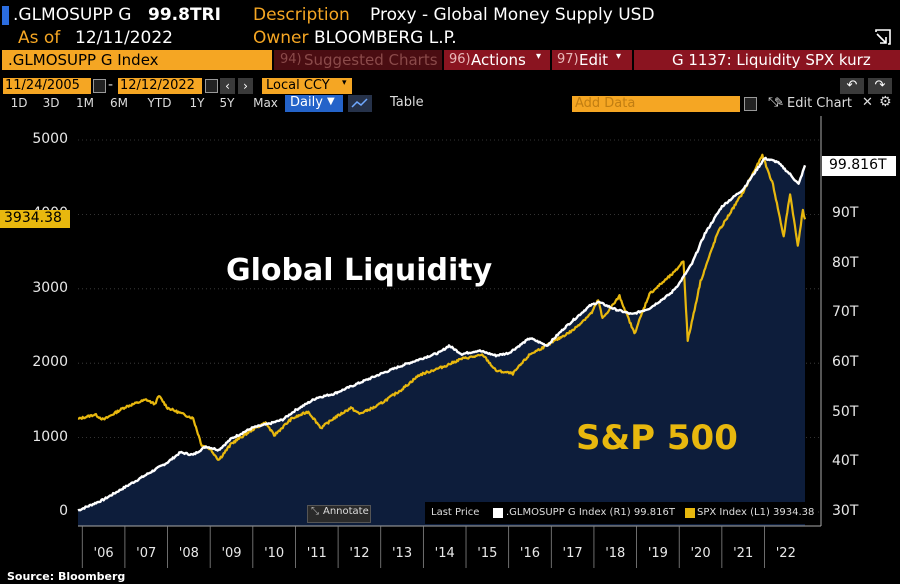  I want to click on right-axis-tick-label: 80T, so click(845, 262).